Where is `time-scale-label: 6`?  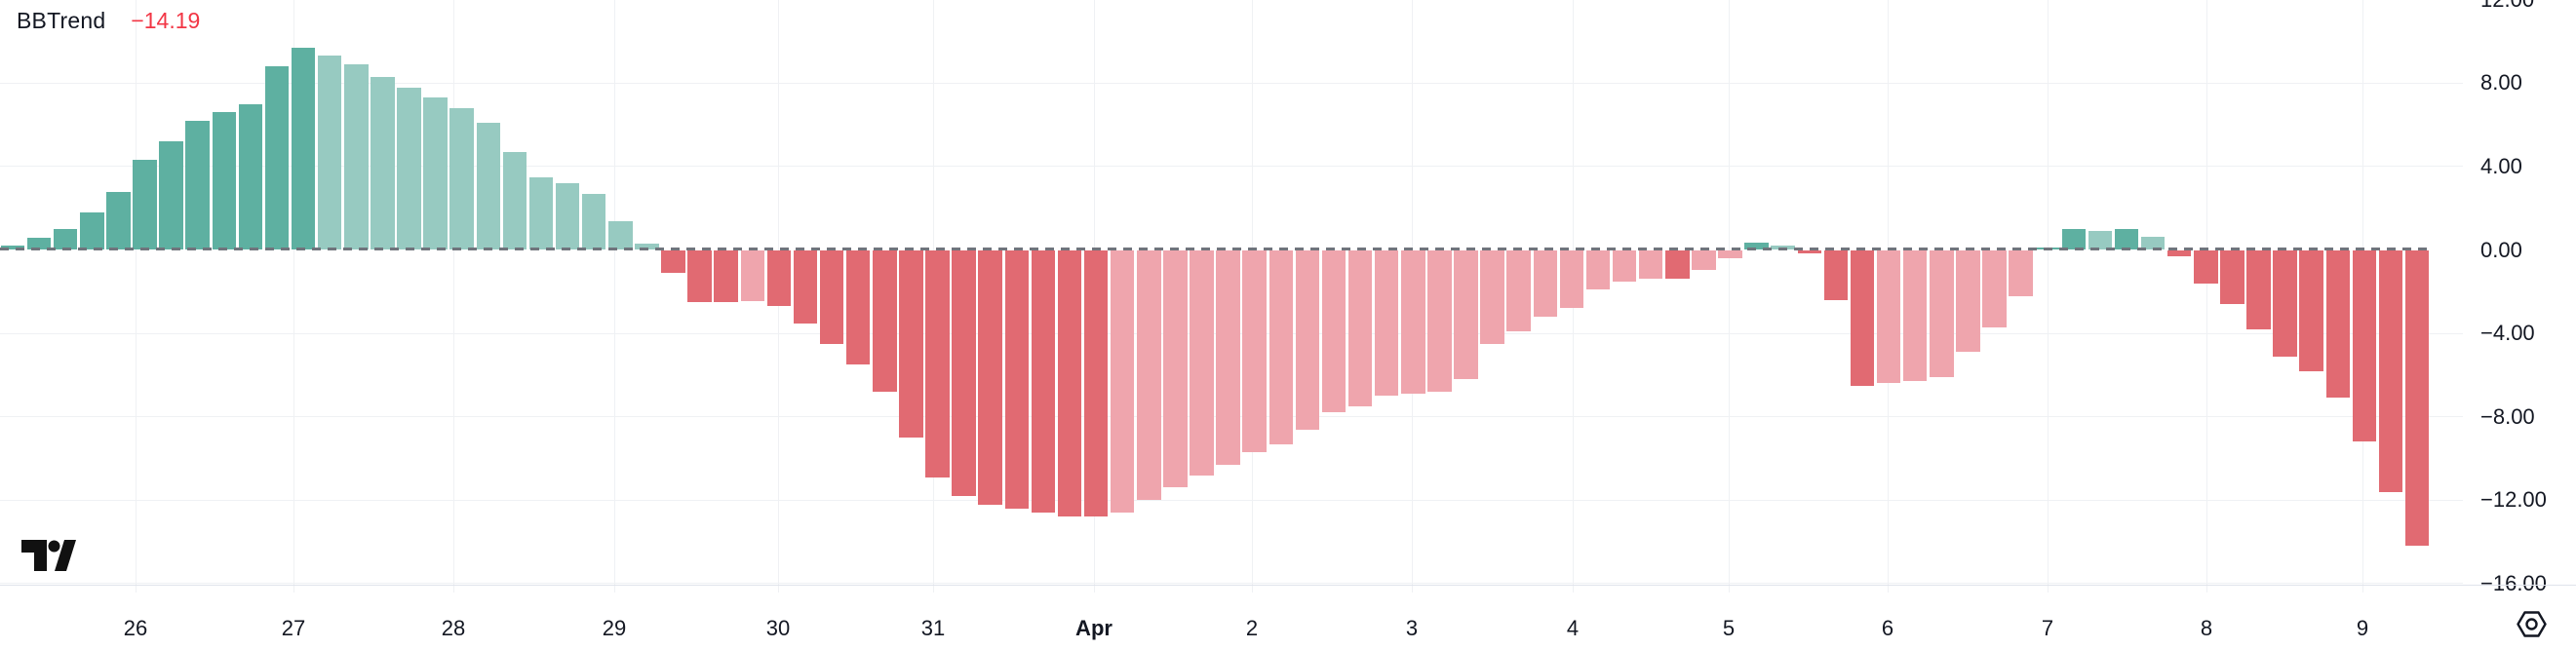
time-scale-label: 6 is located at coordinates (1887, 628).